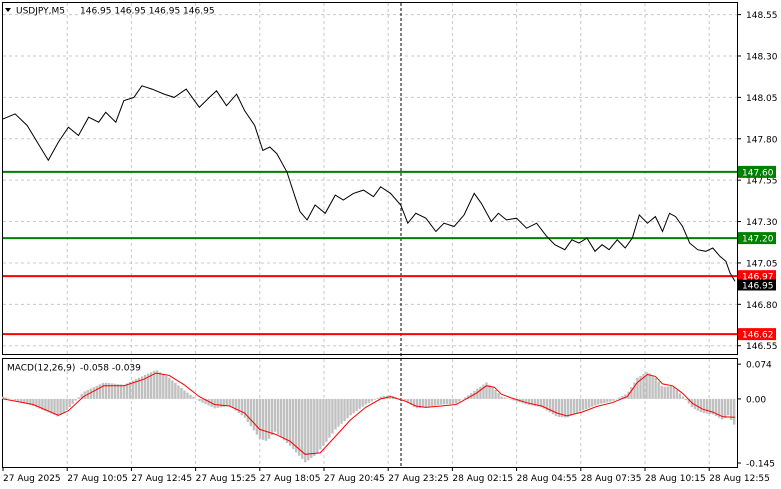 This screenshot has width=781, height=489. I want to click on level-label-box, so click(757, 171).